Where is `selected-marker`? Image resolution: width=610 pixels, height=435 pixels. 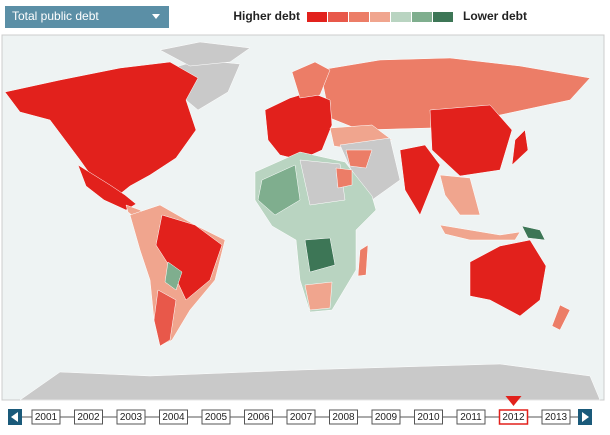
selected-marker is located at coordinates (513, 401).